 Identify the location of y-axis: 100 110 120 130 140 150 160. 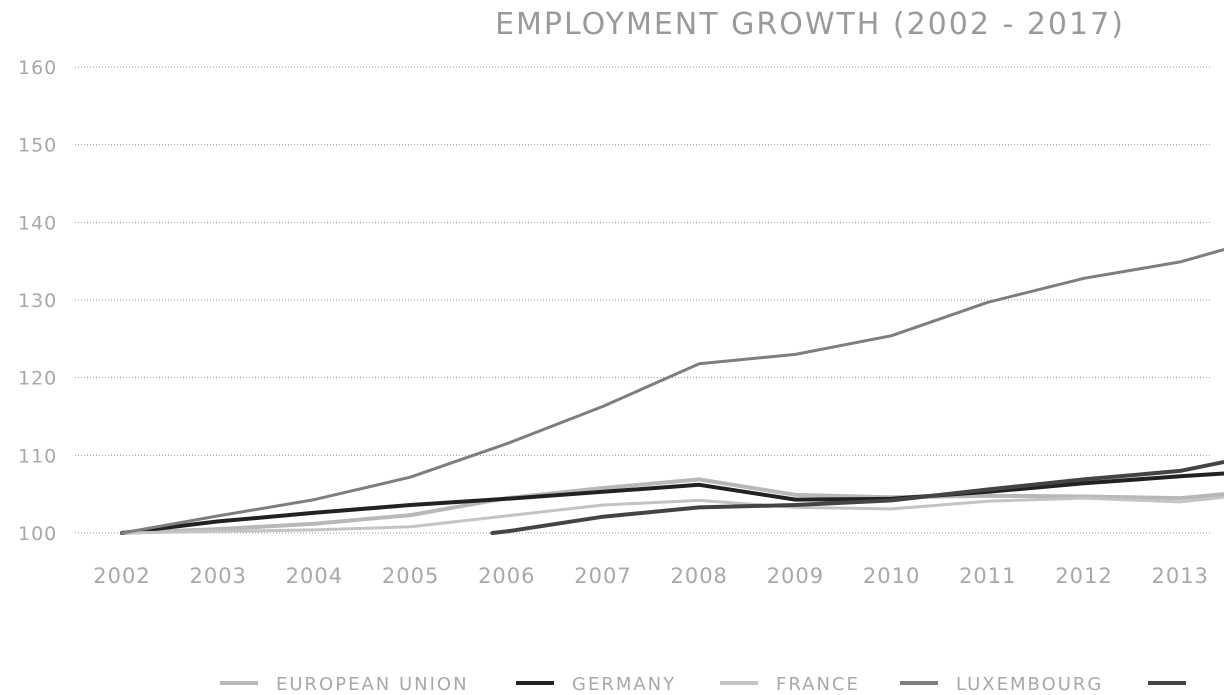
(37, 301).